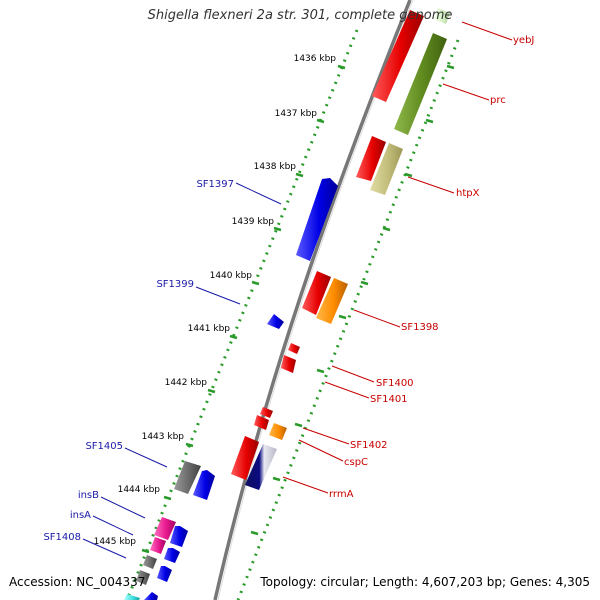  Describe the element at coordinates (175, 284) in the screenshot. I see `gene-label-SF1399: SF1399` at that location.